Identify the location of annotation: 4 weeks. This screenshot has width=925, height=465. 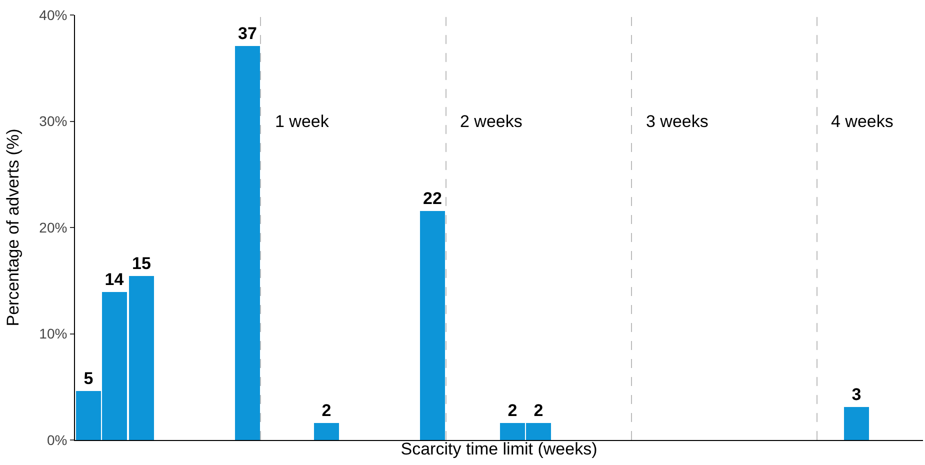
(862, 121).